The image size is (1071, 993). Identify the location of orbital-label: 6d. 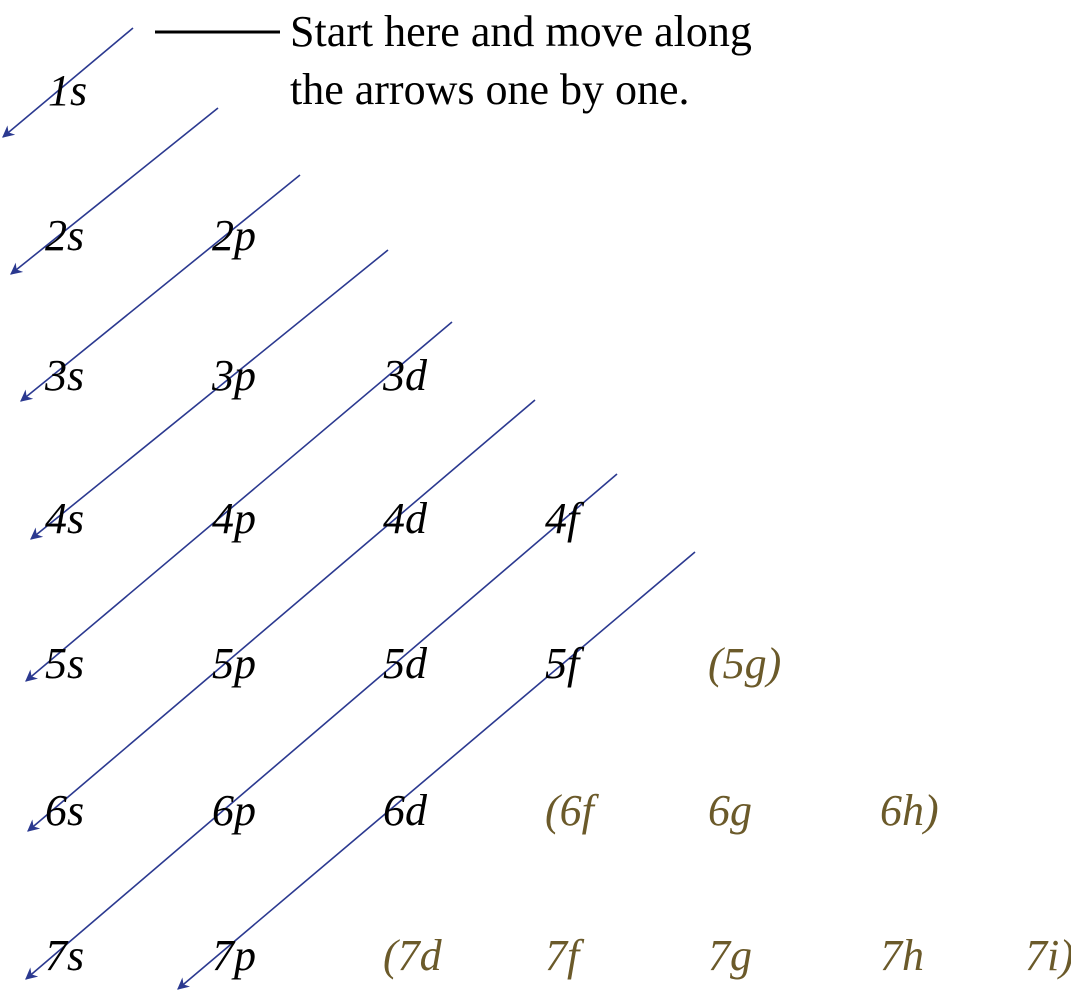
(405, 810).